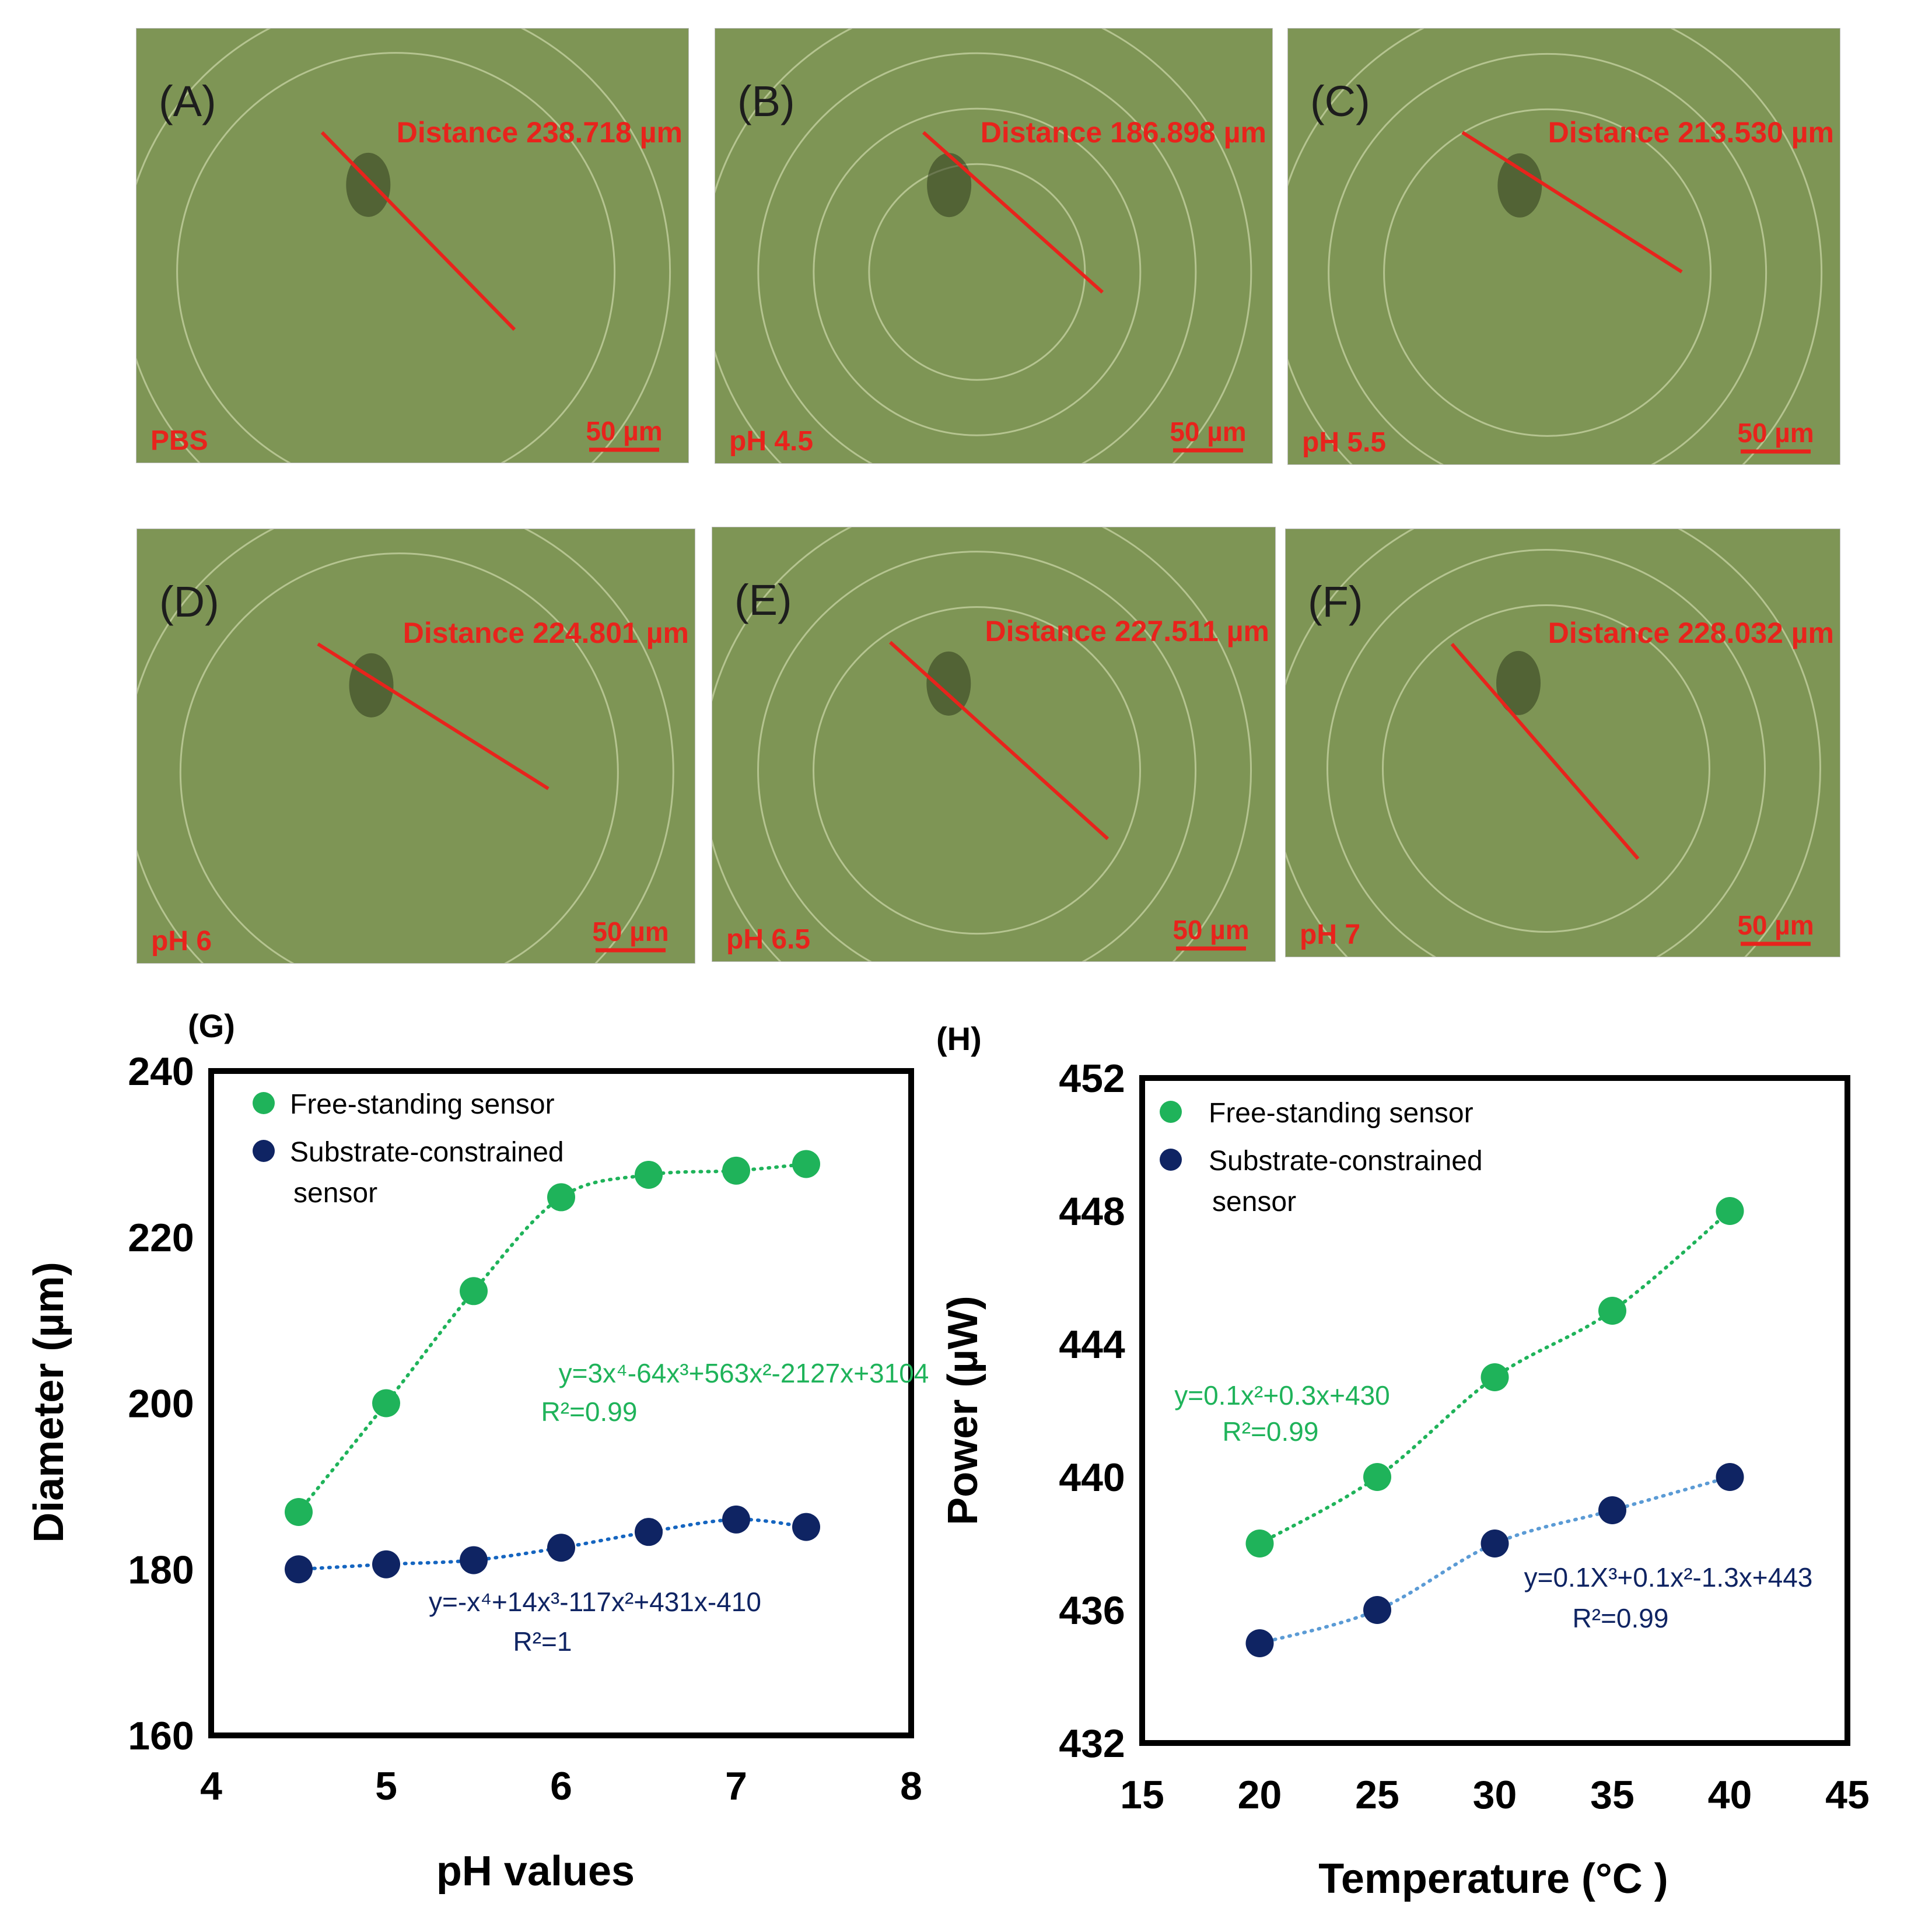 This screenshot has width=1911, height=1932. Describe the element at coordinates (1377, 1795) in the screenshot. I see `x-tick-label: 25` at that location.